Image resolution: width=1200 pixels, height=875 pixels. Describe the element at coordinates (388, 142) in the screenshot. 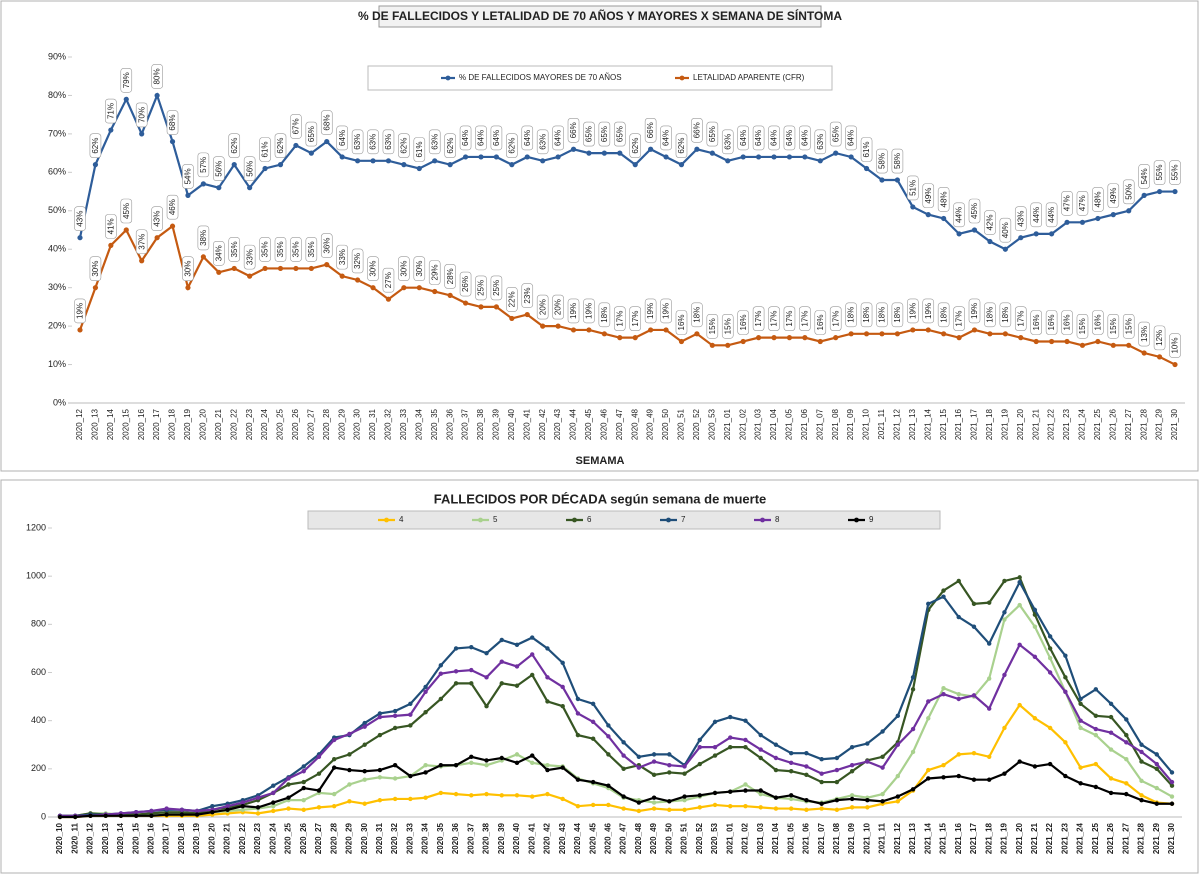

I see `data-label: 63%` at that location.